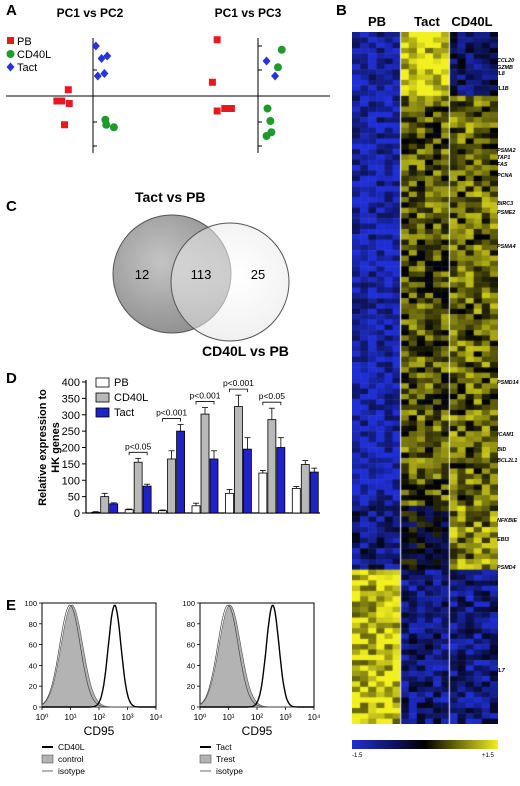 The height and width of the screenshot is (786, 520). What do you see at coordinates (10, 54) in the screenshot?
I see `pca-legend-cd40l-marker` at bounding box center [10, 54].